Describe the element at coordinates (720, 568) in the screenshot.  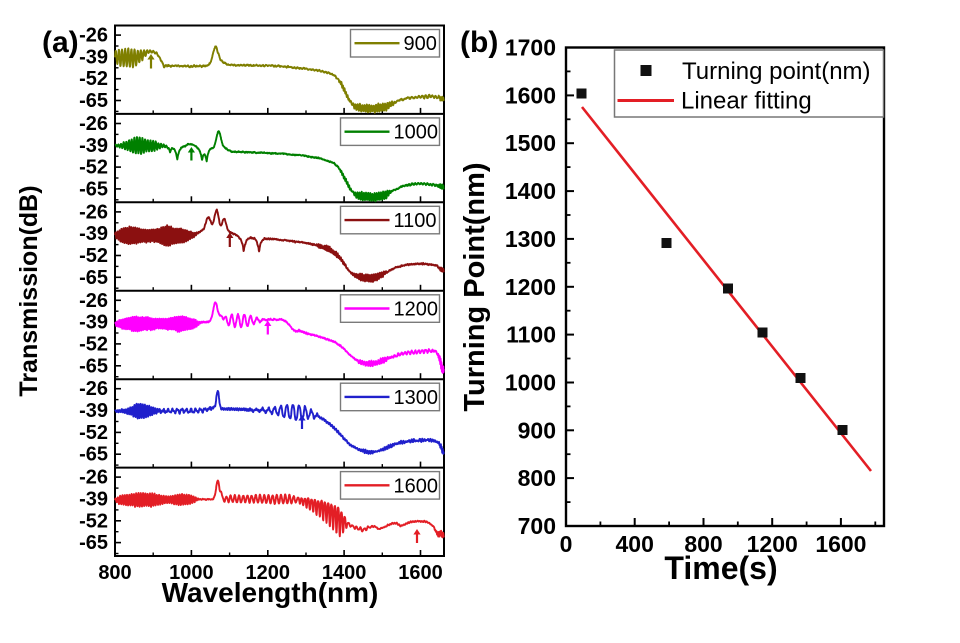
I see `svg-text: Time(s)` at that location.